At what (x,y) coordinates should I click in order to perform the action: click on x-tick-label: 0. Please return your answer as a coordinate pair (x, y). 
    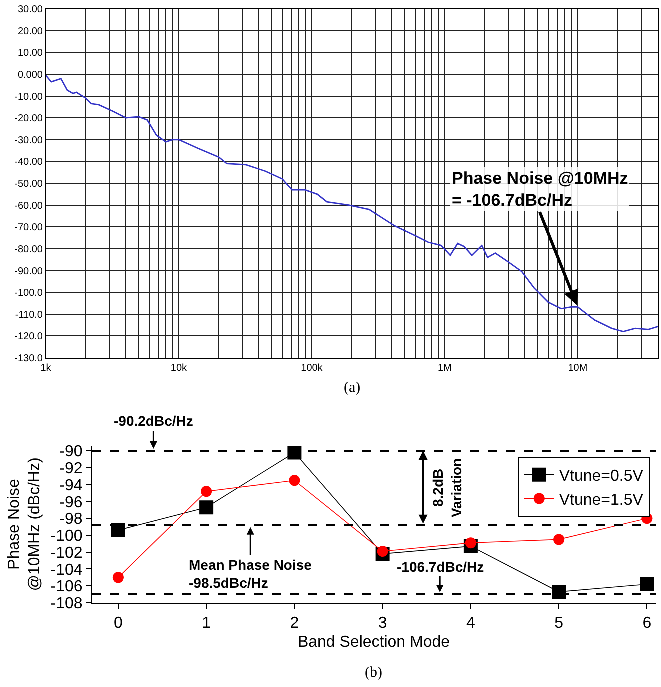
    Looking at the image, I should click on (118, 623).